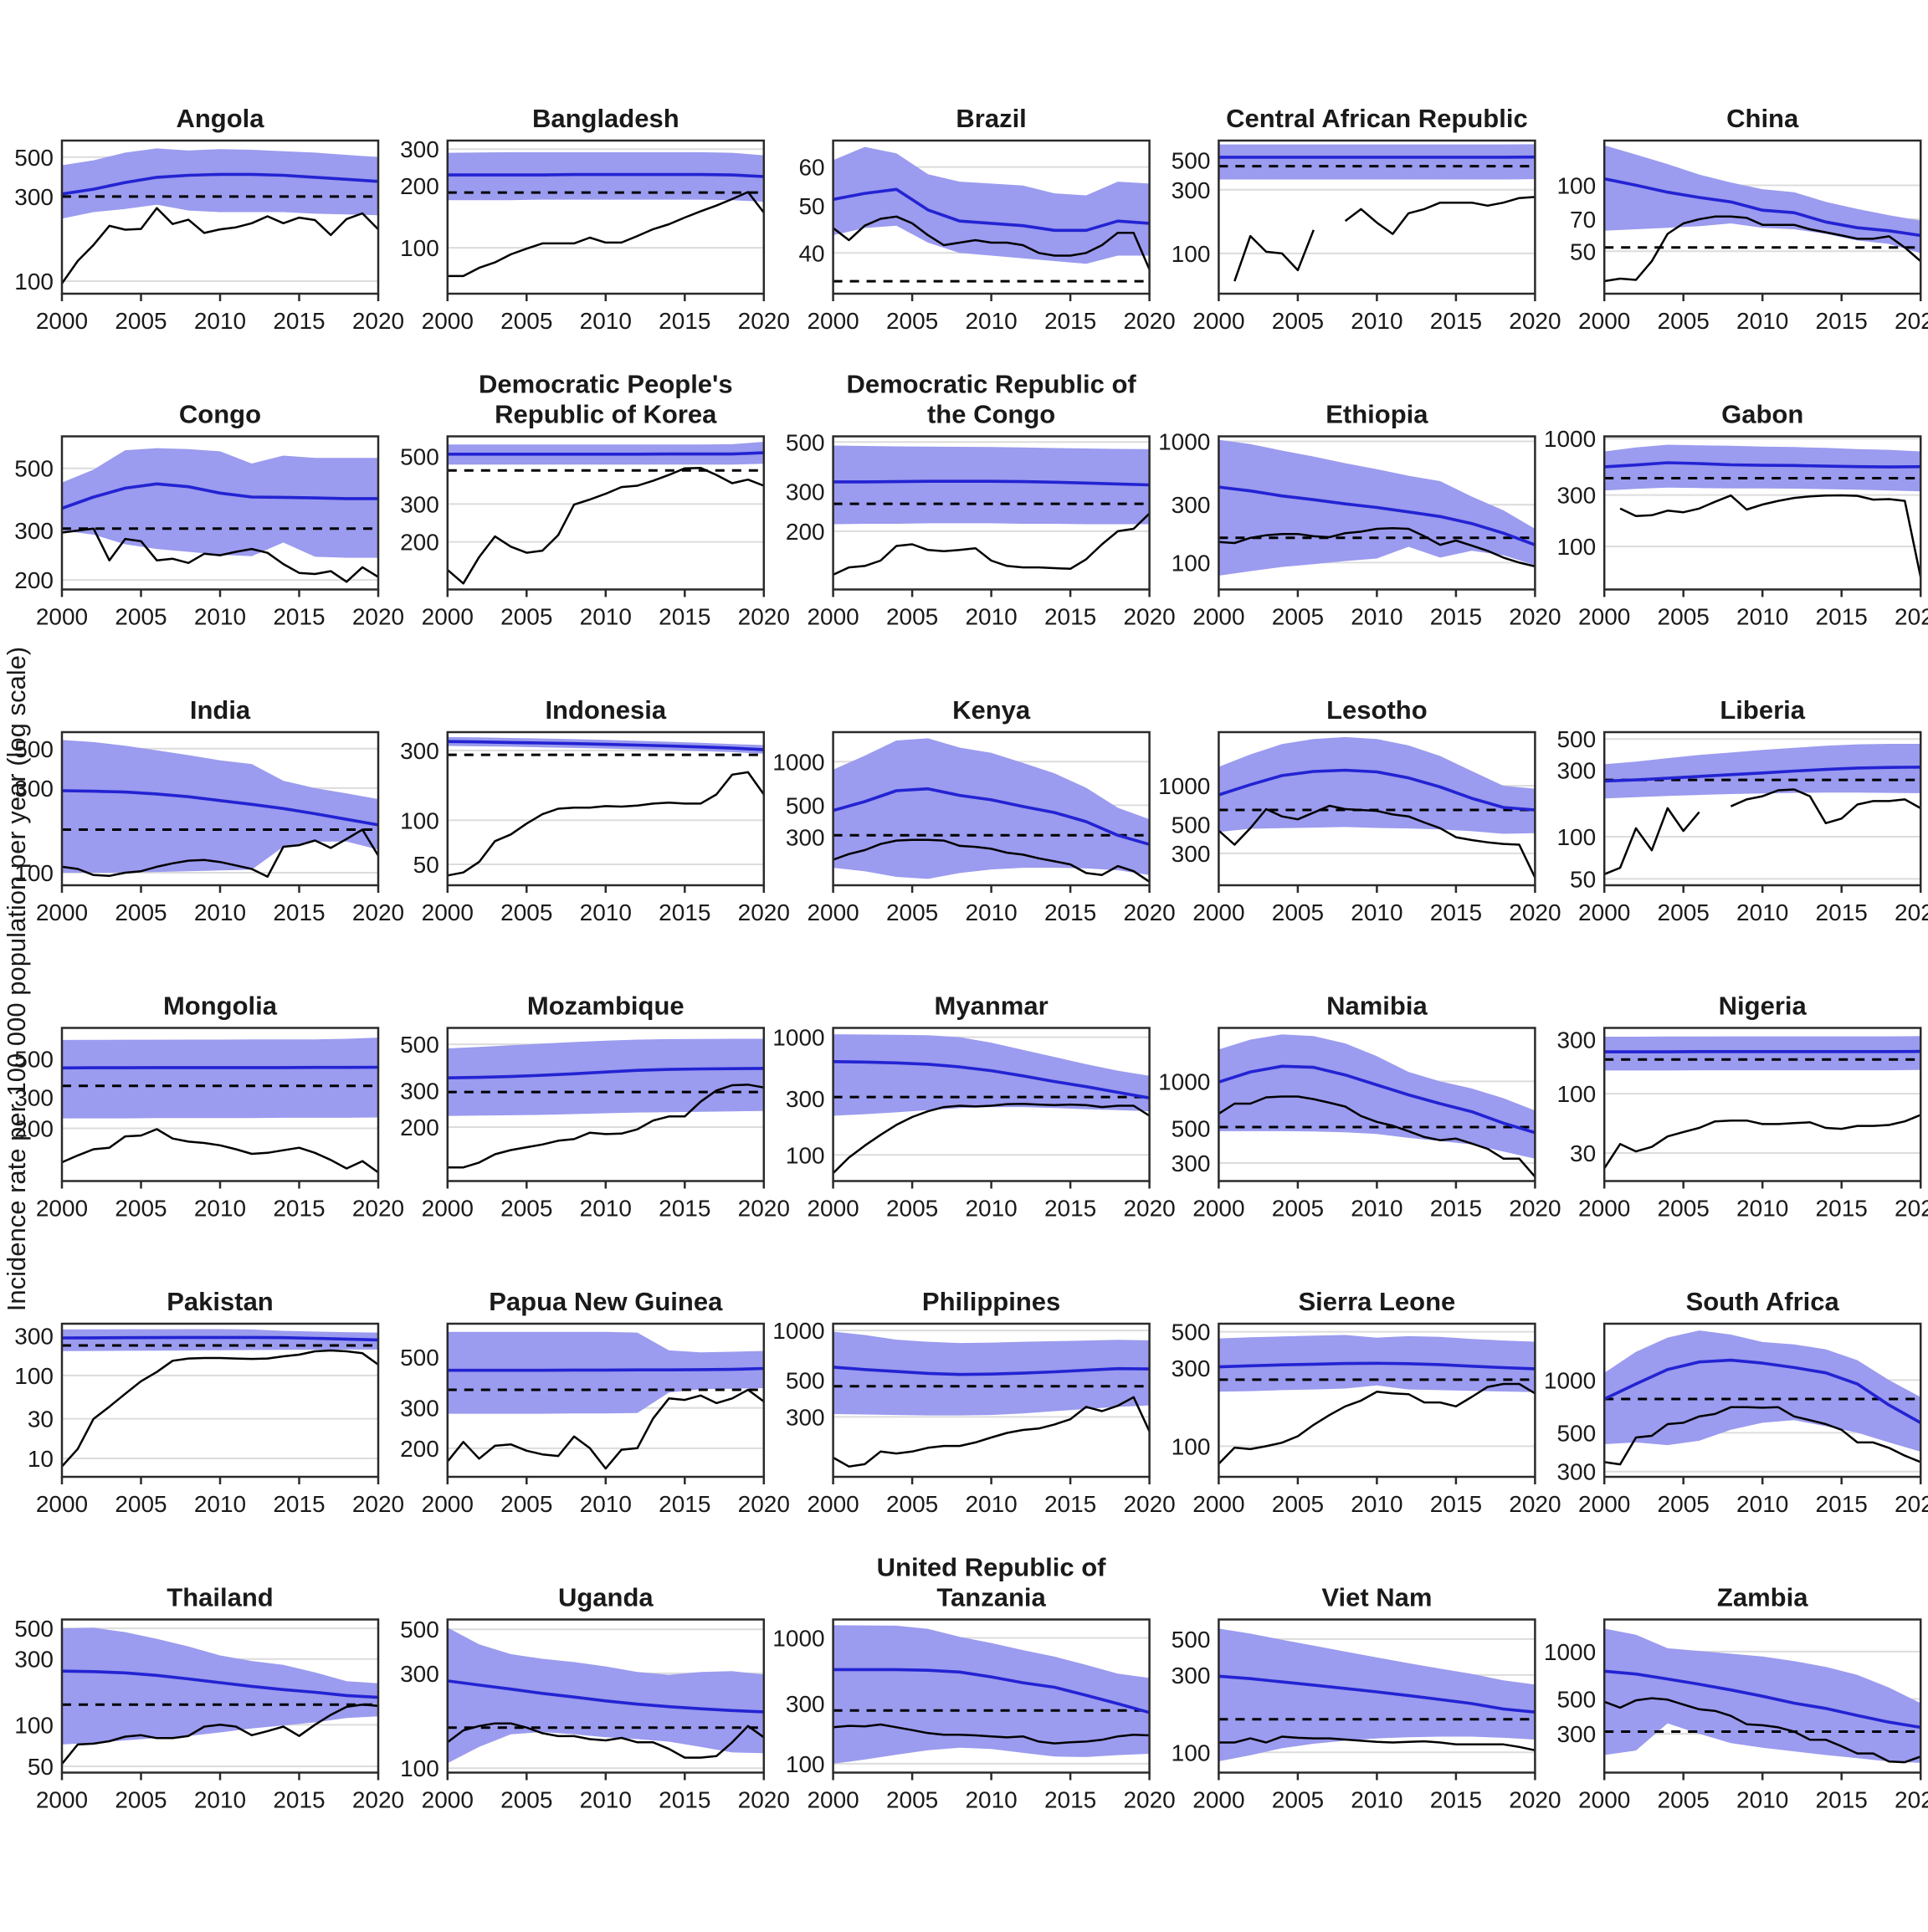  I want to click on panel-title: Lesotho, so click(1377, 710).